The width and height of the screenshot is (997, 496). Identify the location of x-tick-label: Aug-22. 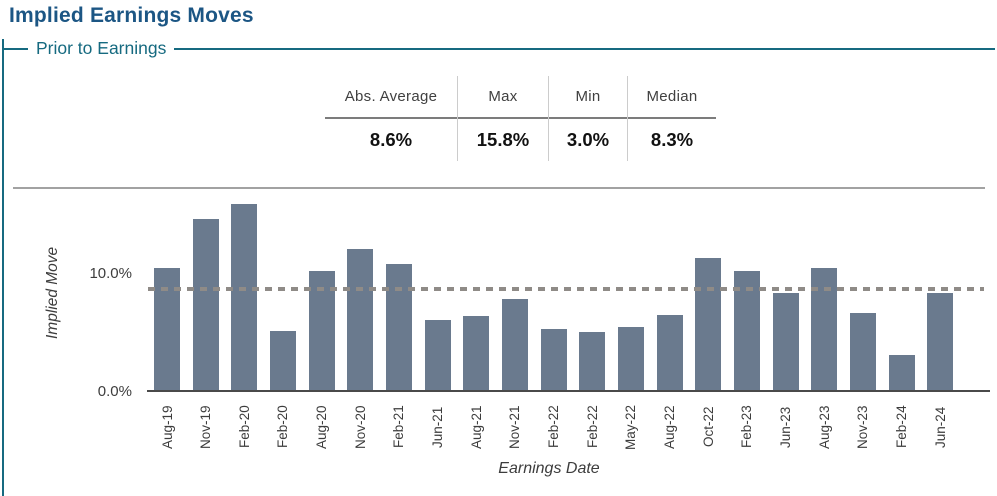
(670, 427).